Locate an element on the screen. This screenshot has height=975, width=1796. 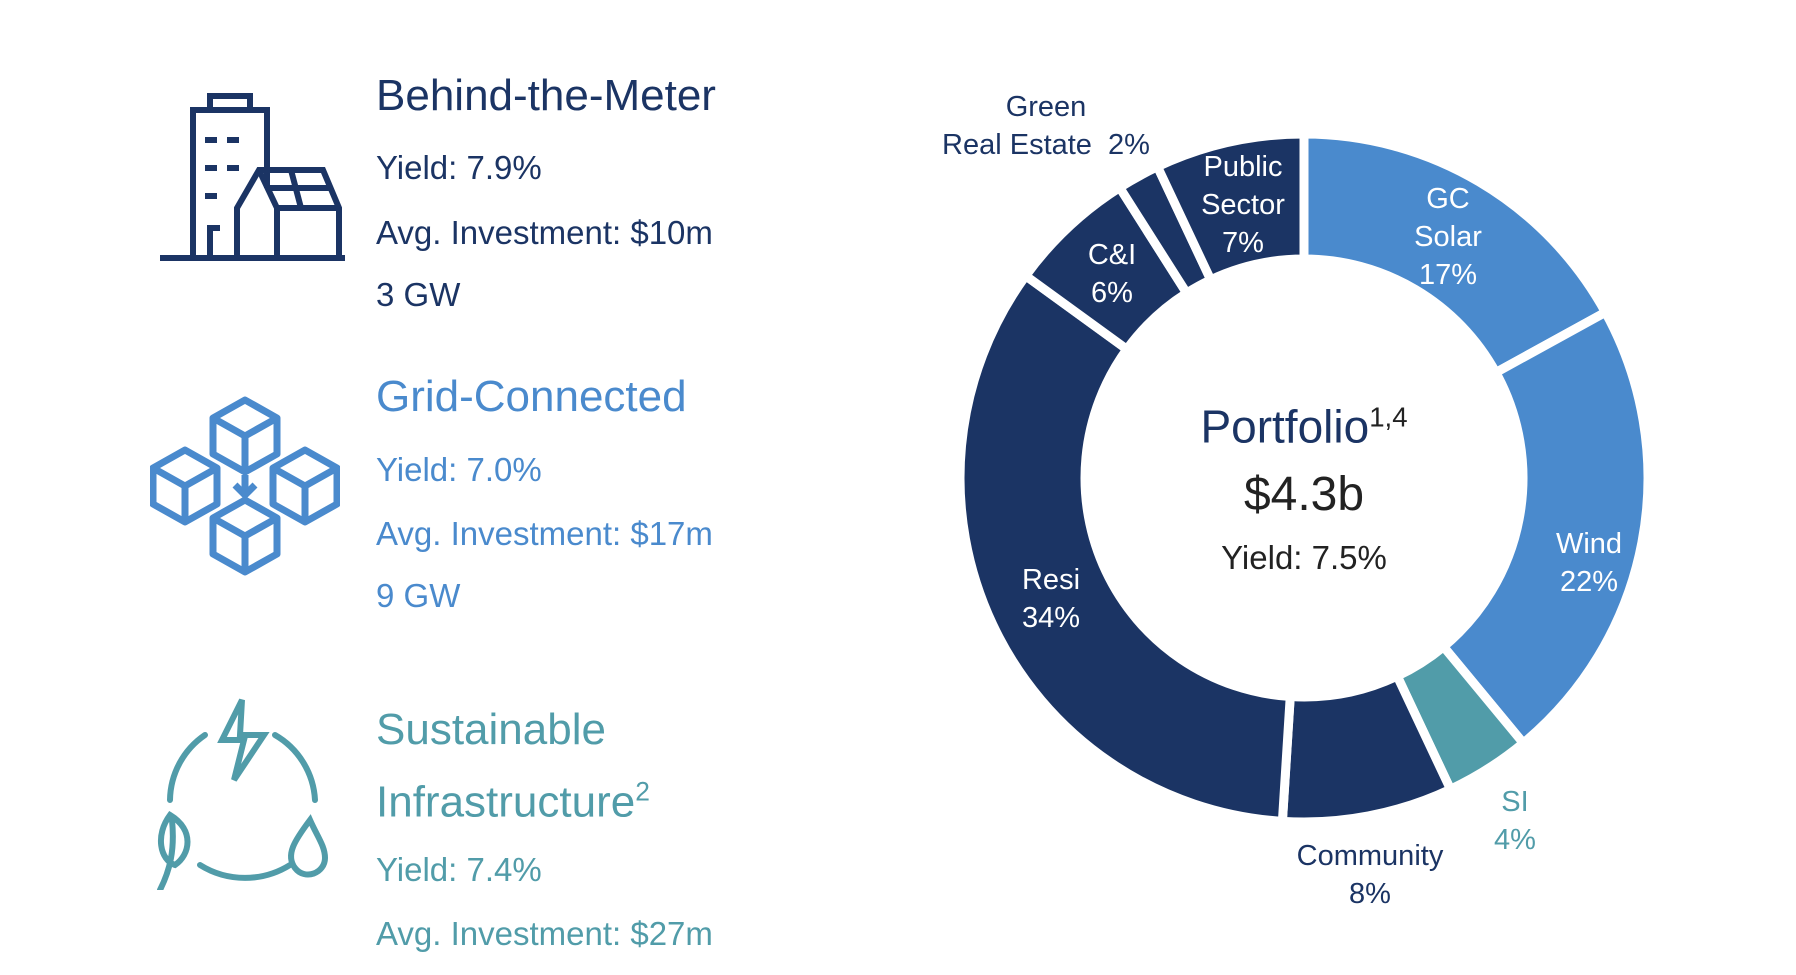
segment-title-behind-the-meter: Behind-the-Meter is located at coordinates (546, 95).